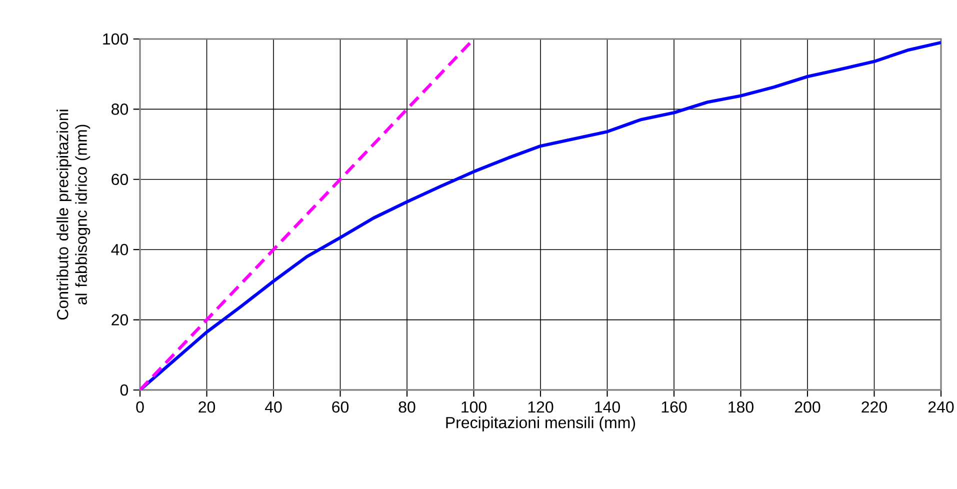 The height and width of the screenshot is (489, 957). I want to click on x-tick-label: 200, so click(807, 407).